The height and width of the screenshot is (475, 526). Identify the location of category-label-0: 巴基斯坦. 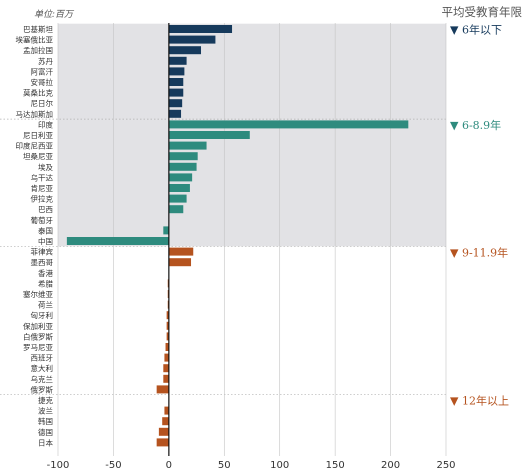
(38, 29).